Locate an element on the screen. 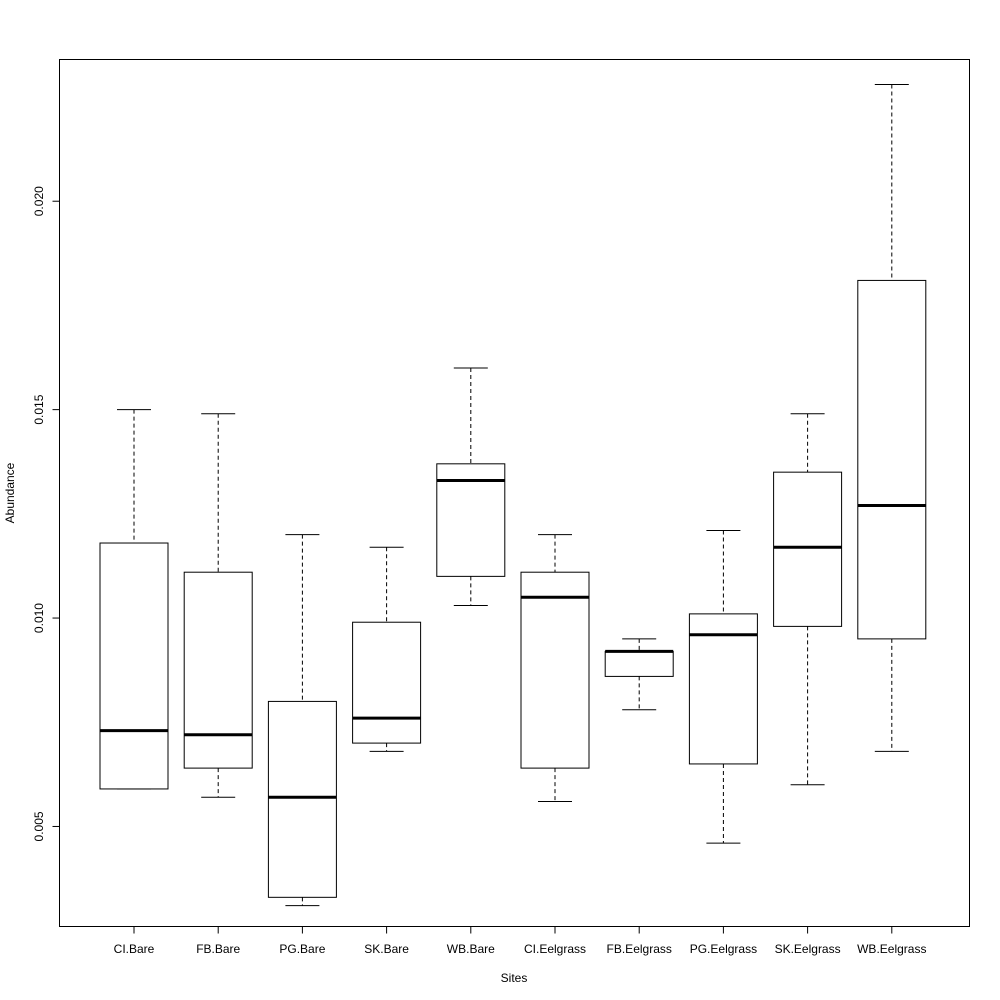 This screenshot has width=1000, height=1000. x-tick-label: SK.Eelgrass is located at coordinates (808, 949).